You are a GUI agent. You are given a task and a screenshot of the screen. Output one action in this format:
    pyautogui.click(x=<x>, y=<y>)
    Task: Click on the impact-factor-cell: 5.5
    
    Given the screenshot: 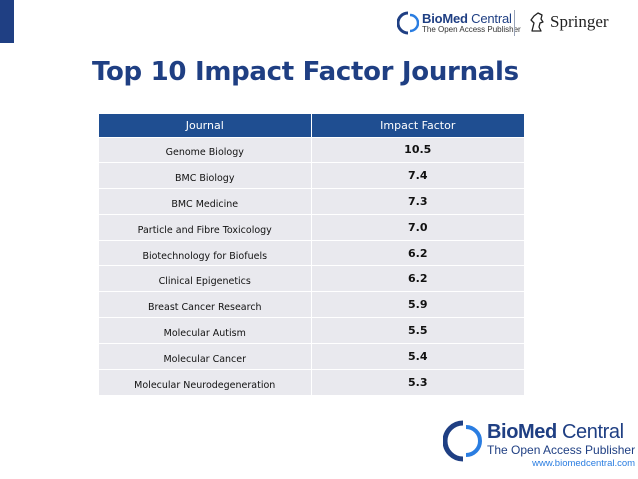 What is the action you would take?
    pyautogui.click(x=417, y=330)
    